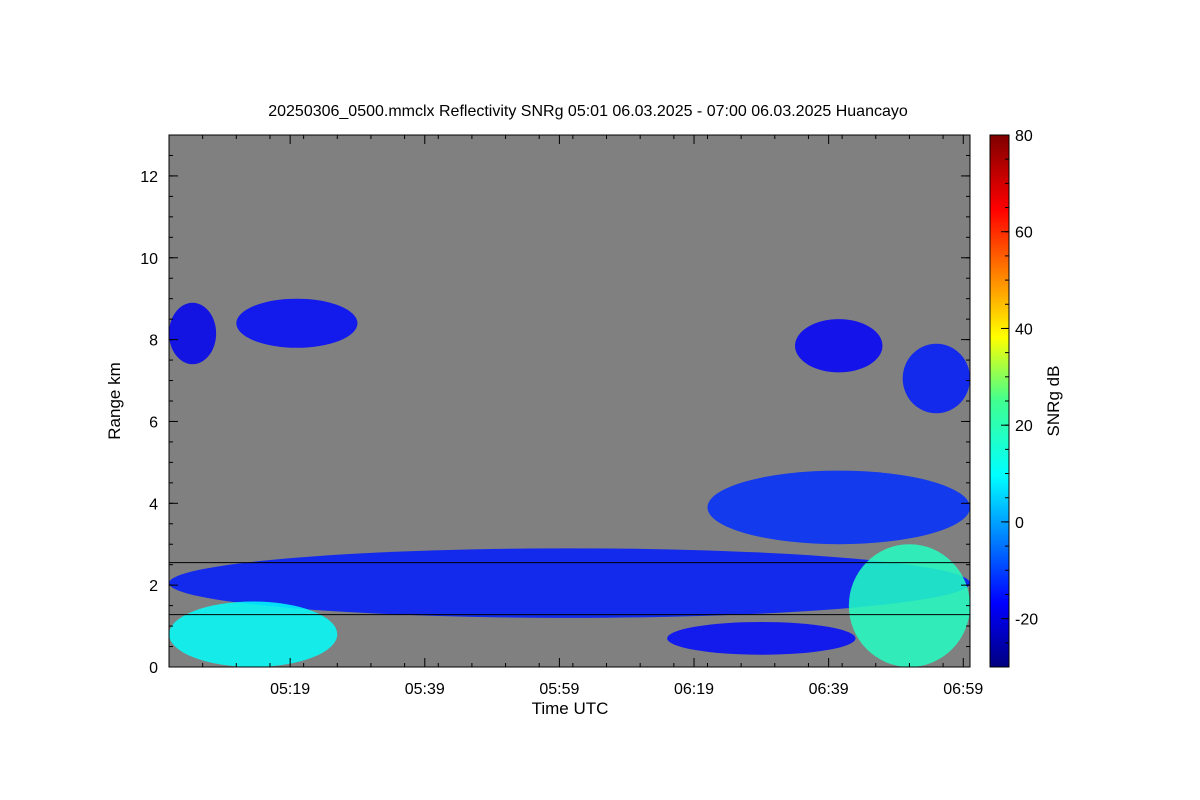 Image resolution: width=1200 pixels, height=800 pixels. I want to click on range-lines, so click(569, 589).